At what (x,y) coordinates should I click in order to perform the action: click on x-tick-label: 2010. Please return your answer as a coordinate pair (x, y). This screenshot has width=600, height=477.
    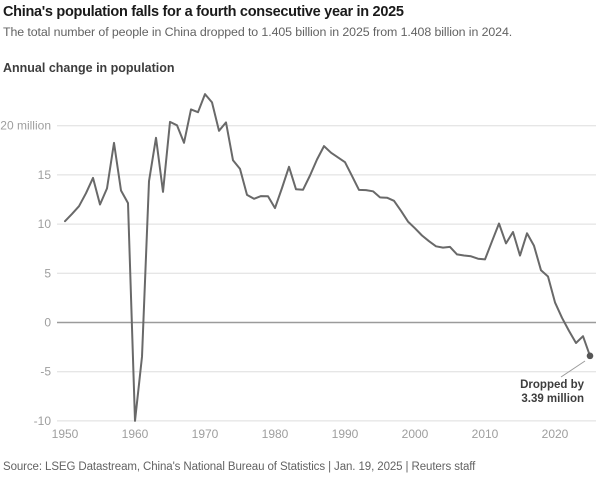
    Looking at the image, I should click on (485, 434).